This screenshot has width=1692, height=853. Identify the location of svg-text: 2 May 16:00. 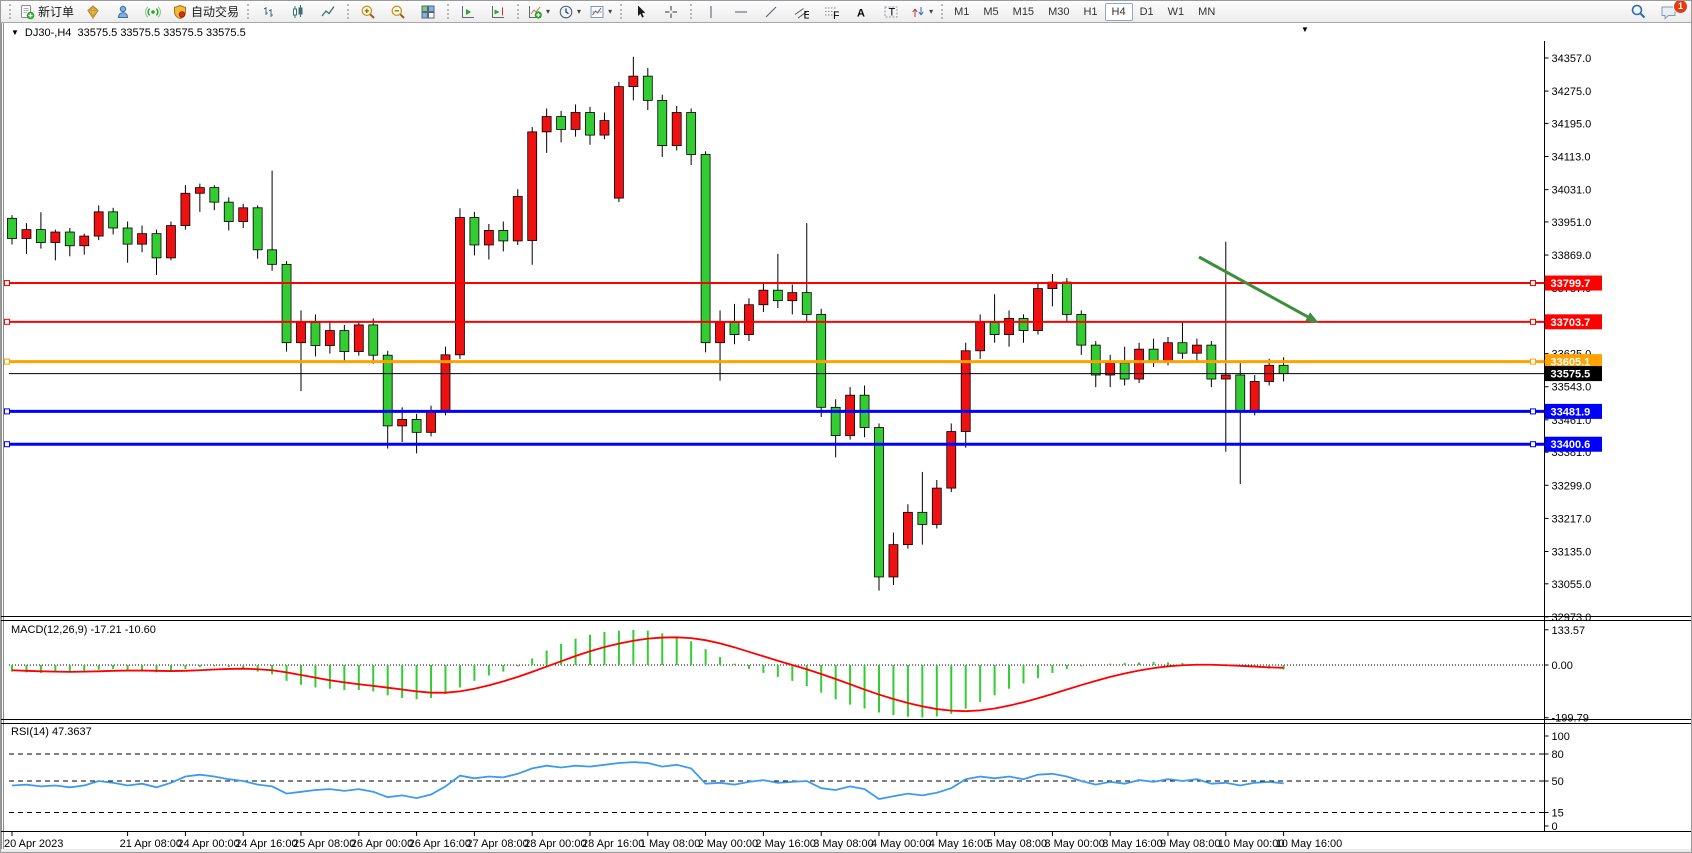
(785, 844).